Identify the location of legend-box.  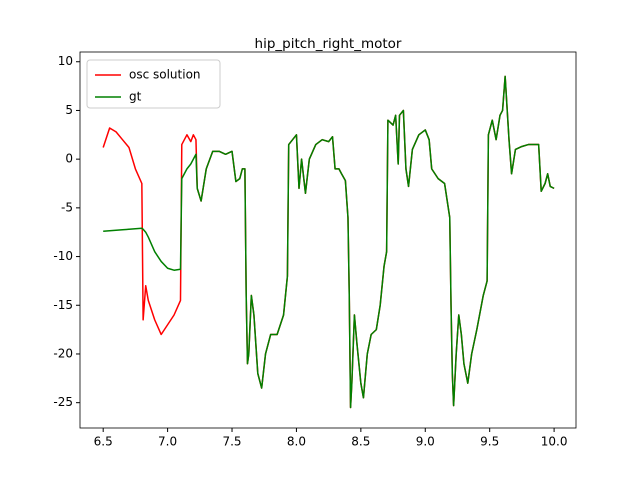
(153, 84).